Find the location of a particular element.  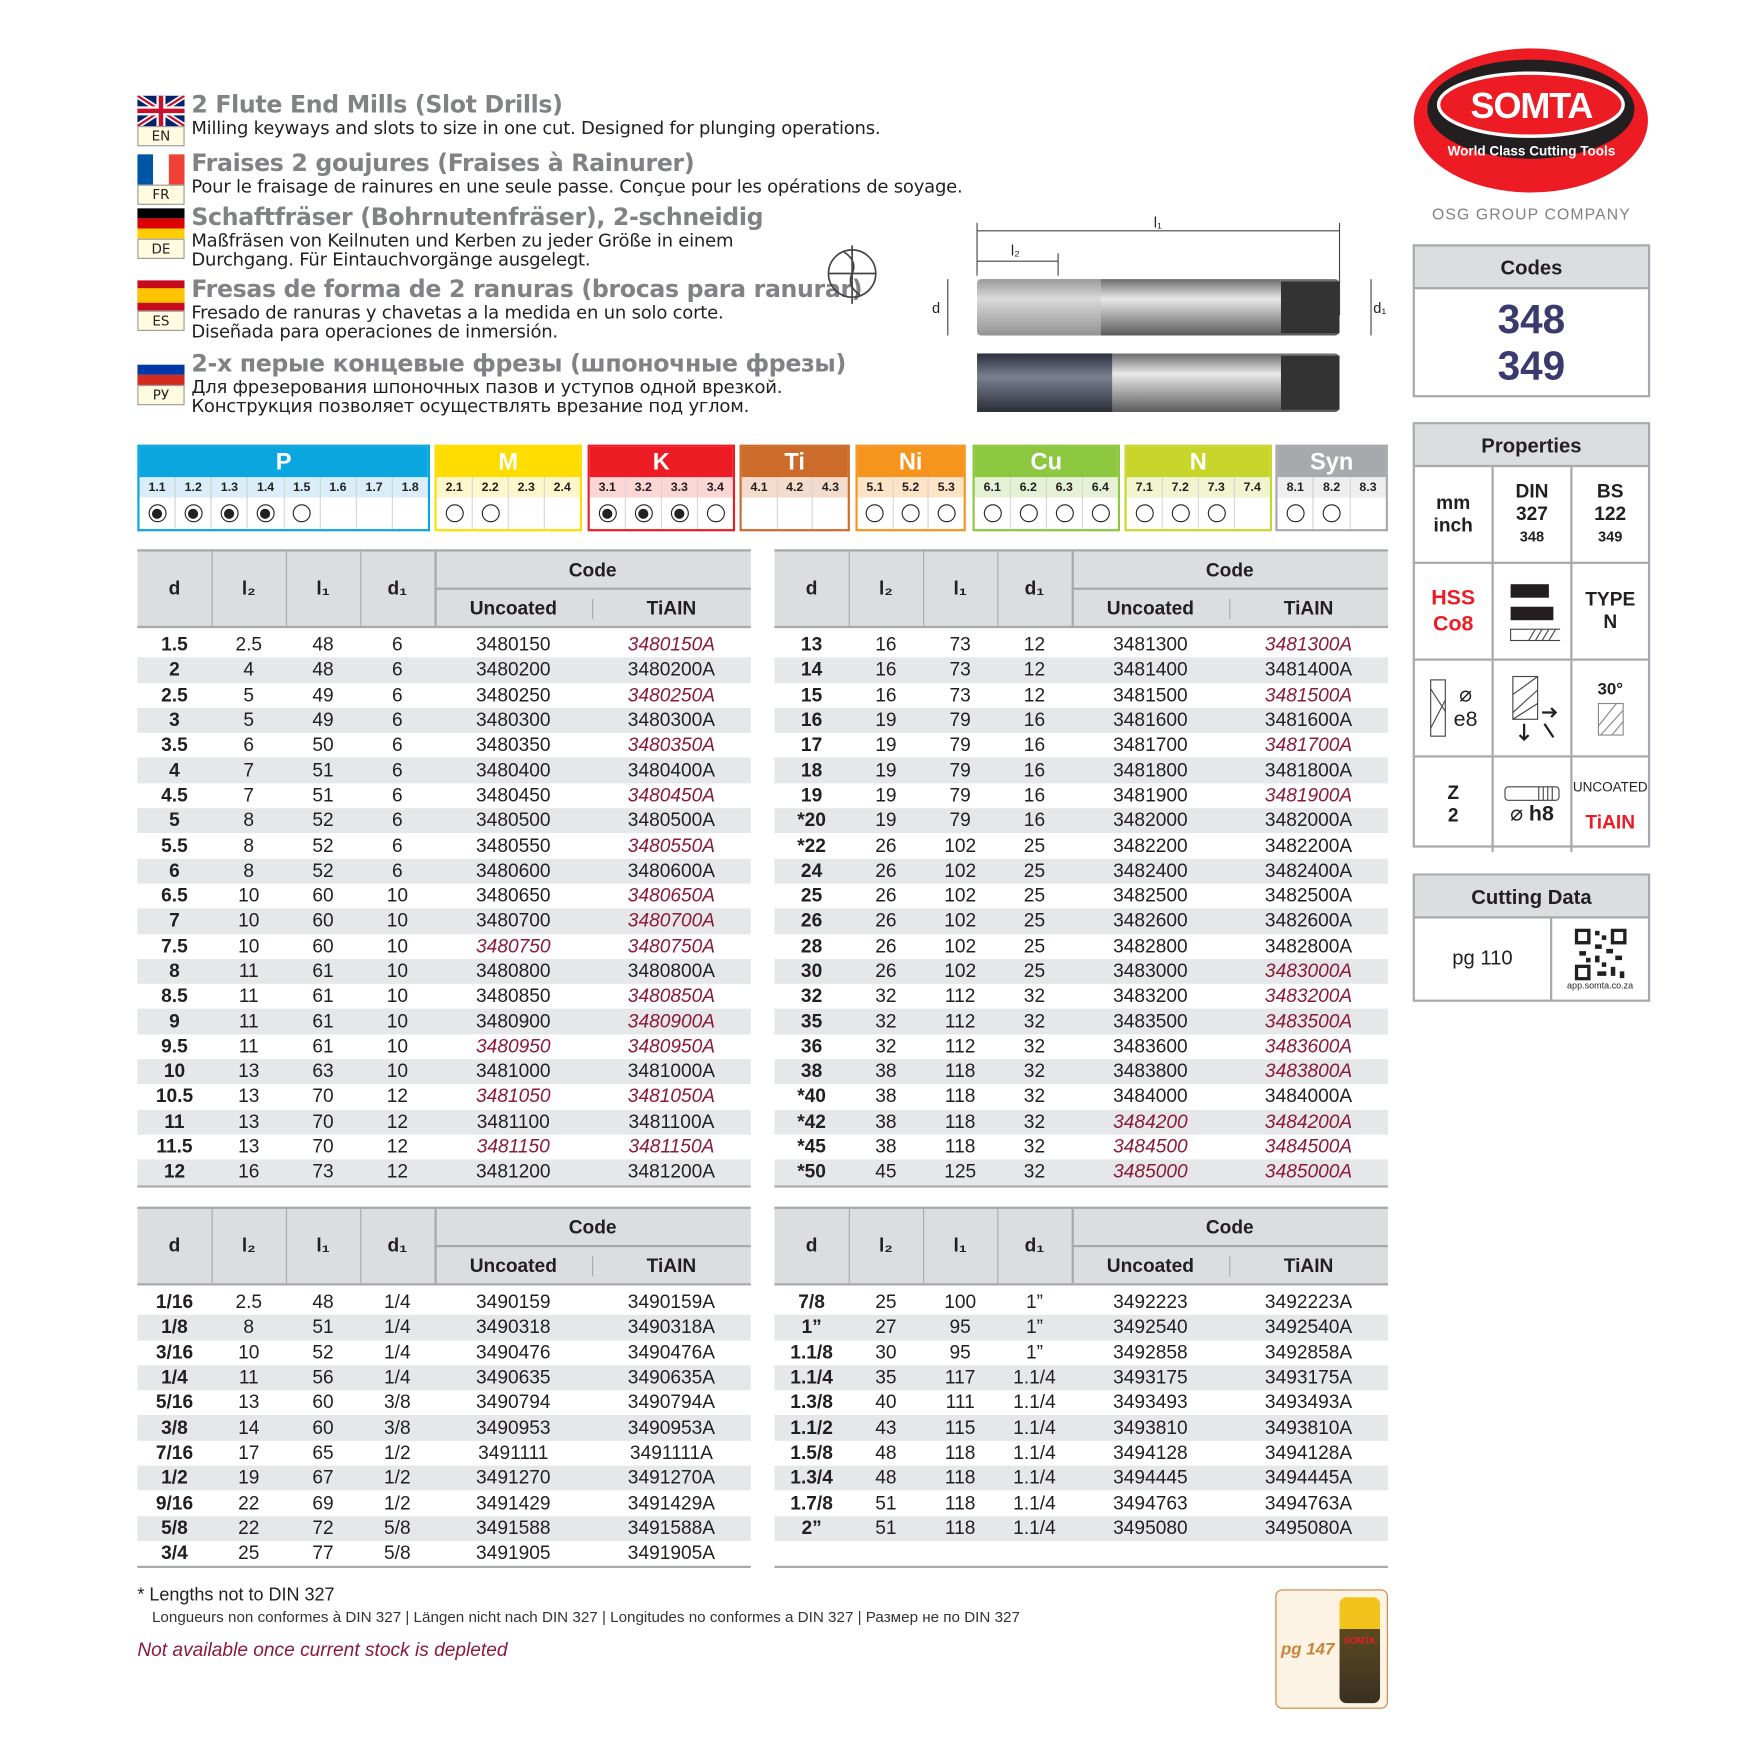

col-l2: l₂ is located at coordinates (885, 588).